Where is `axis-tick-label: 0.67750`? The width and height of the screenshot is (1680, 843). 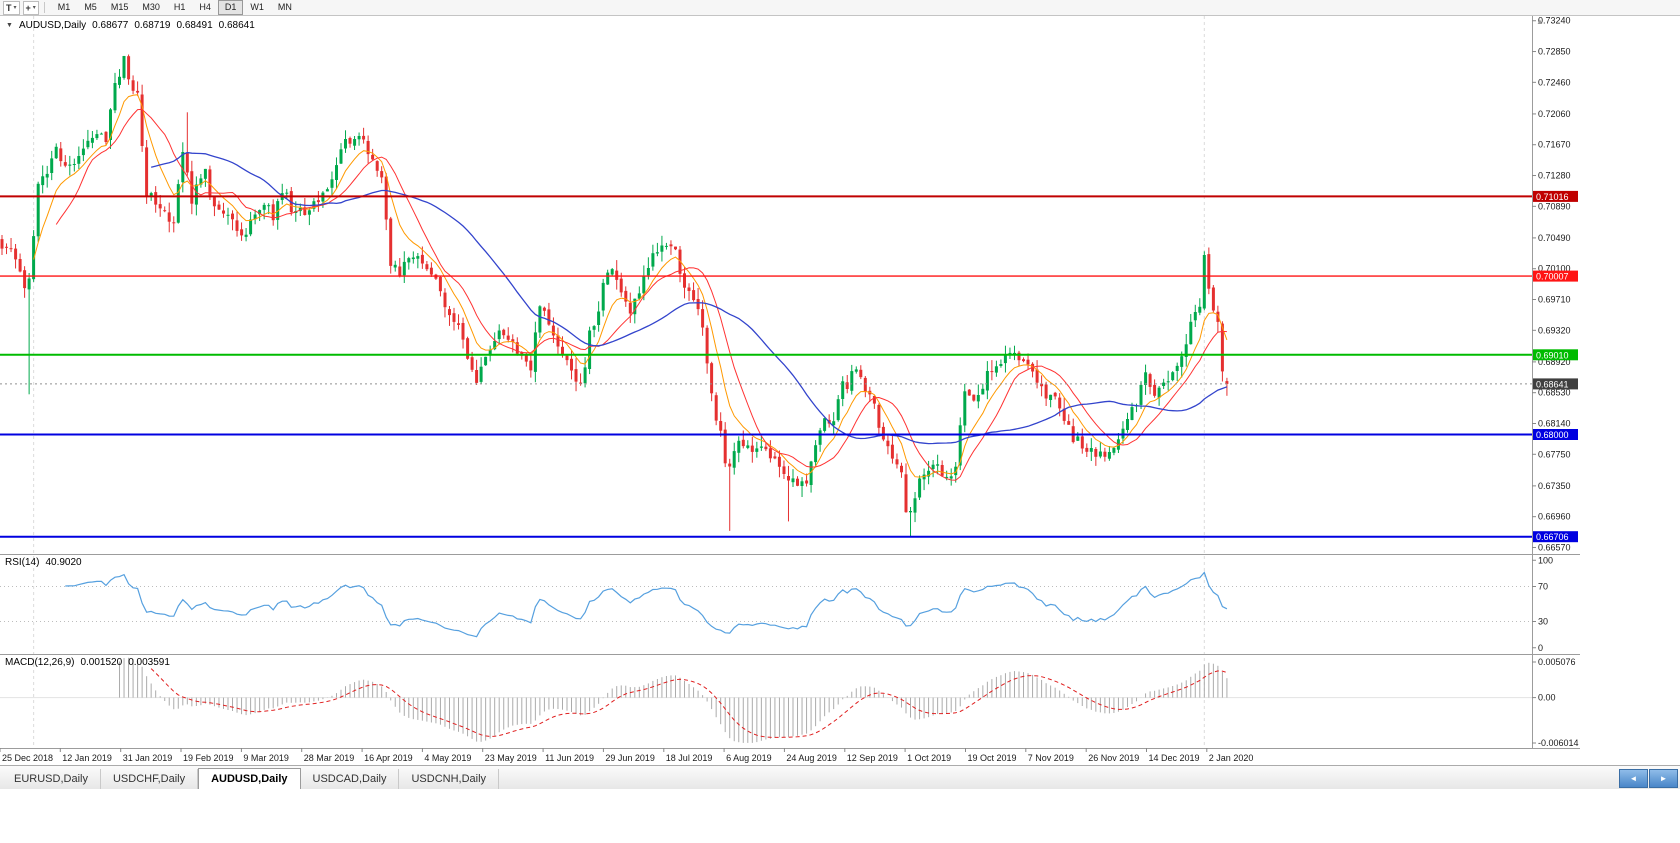
axis-tick-label: 0.67750 is located at coordinates (1554, 454).